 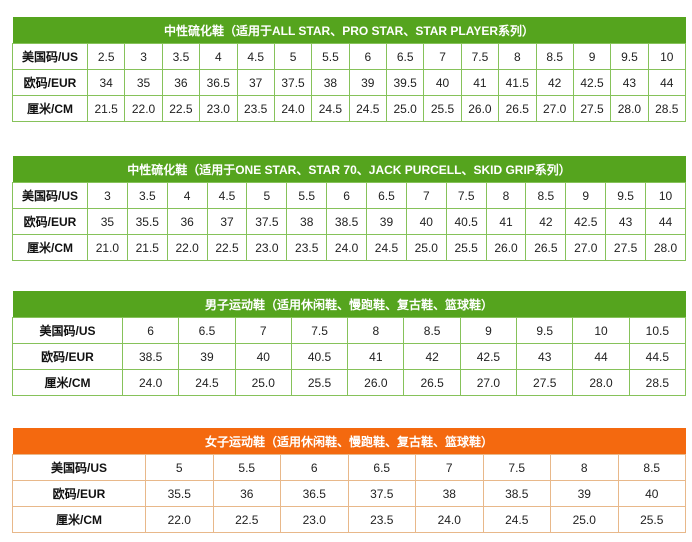 What do you see at coordinates (218, 56) in the screenshot?
I see `size-cell: 4` at bounding box center [218, 56].